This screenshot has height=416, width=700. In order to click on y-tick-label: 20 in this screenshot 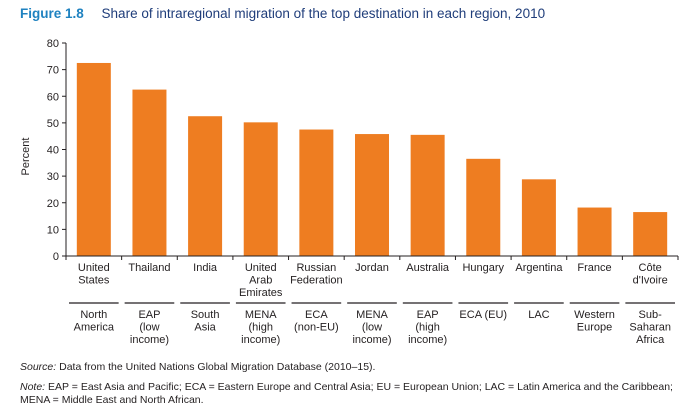, I will do `click(53, 204)`.